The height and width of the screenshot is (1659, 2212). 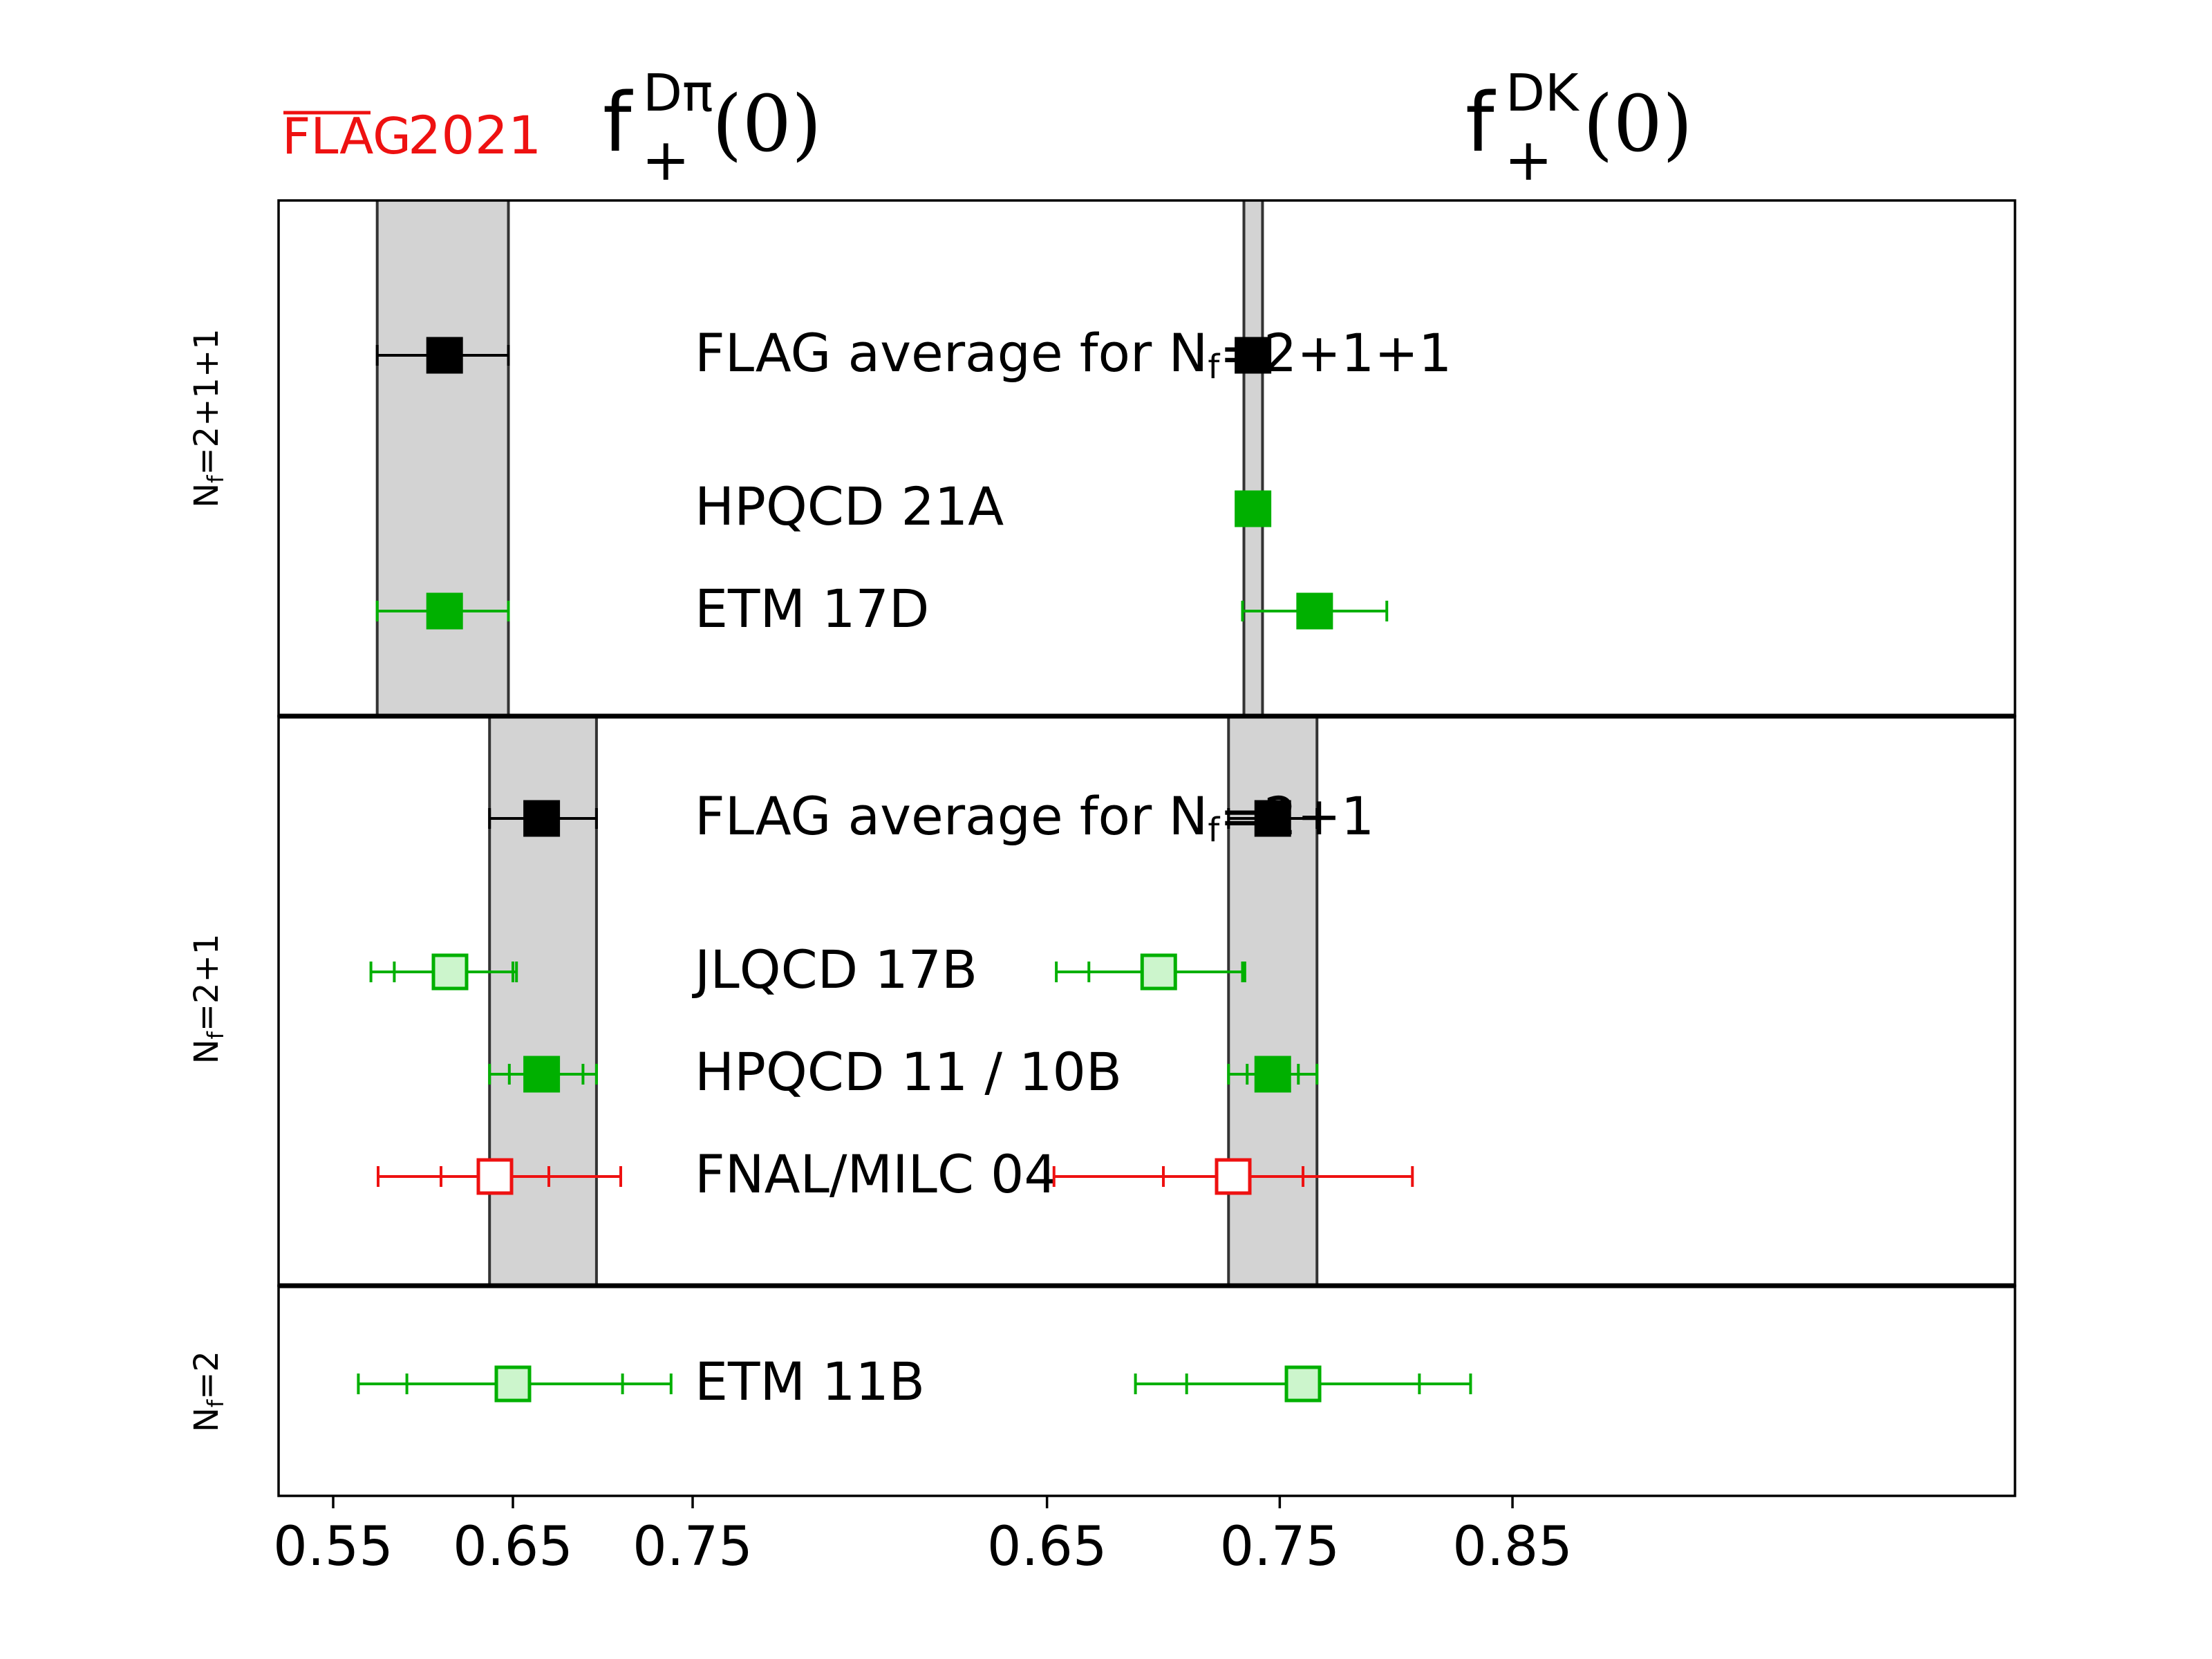 What do you see at coordinates (208, 999) in the screenshot?
I see `group-label-nf21: Nf=2+1` at bounding box center [208, 999].